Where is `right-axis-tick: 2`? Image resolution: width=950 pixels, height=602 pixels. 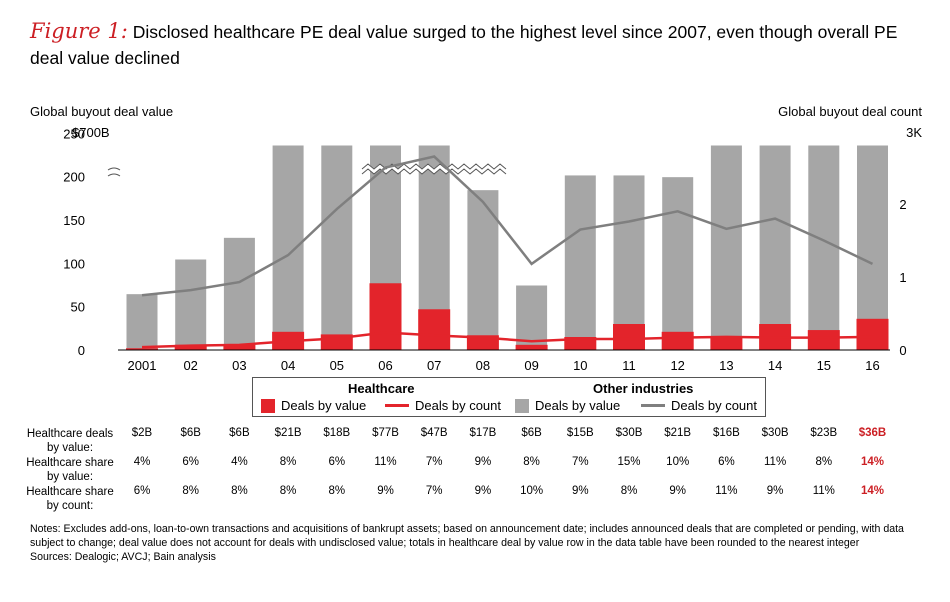 right-axis-tick: 2 is located at coordinates (902, 204).